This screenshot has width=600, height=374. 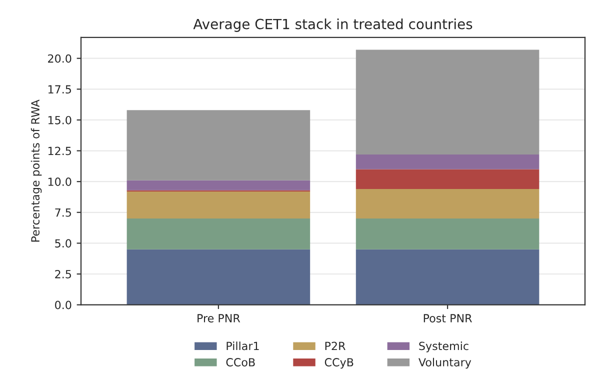 I want to click on y-tick-label: 20.0, so click(x=60, y=58).